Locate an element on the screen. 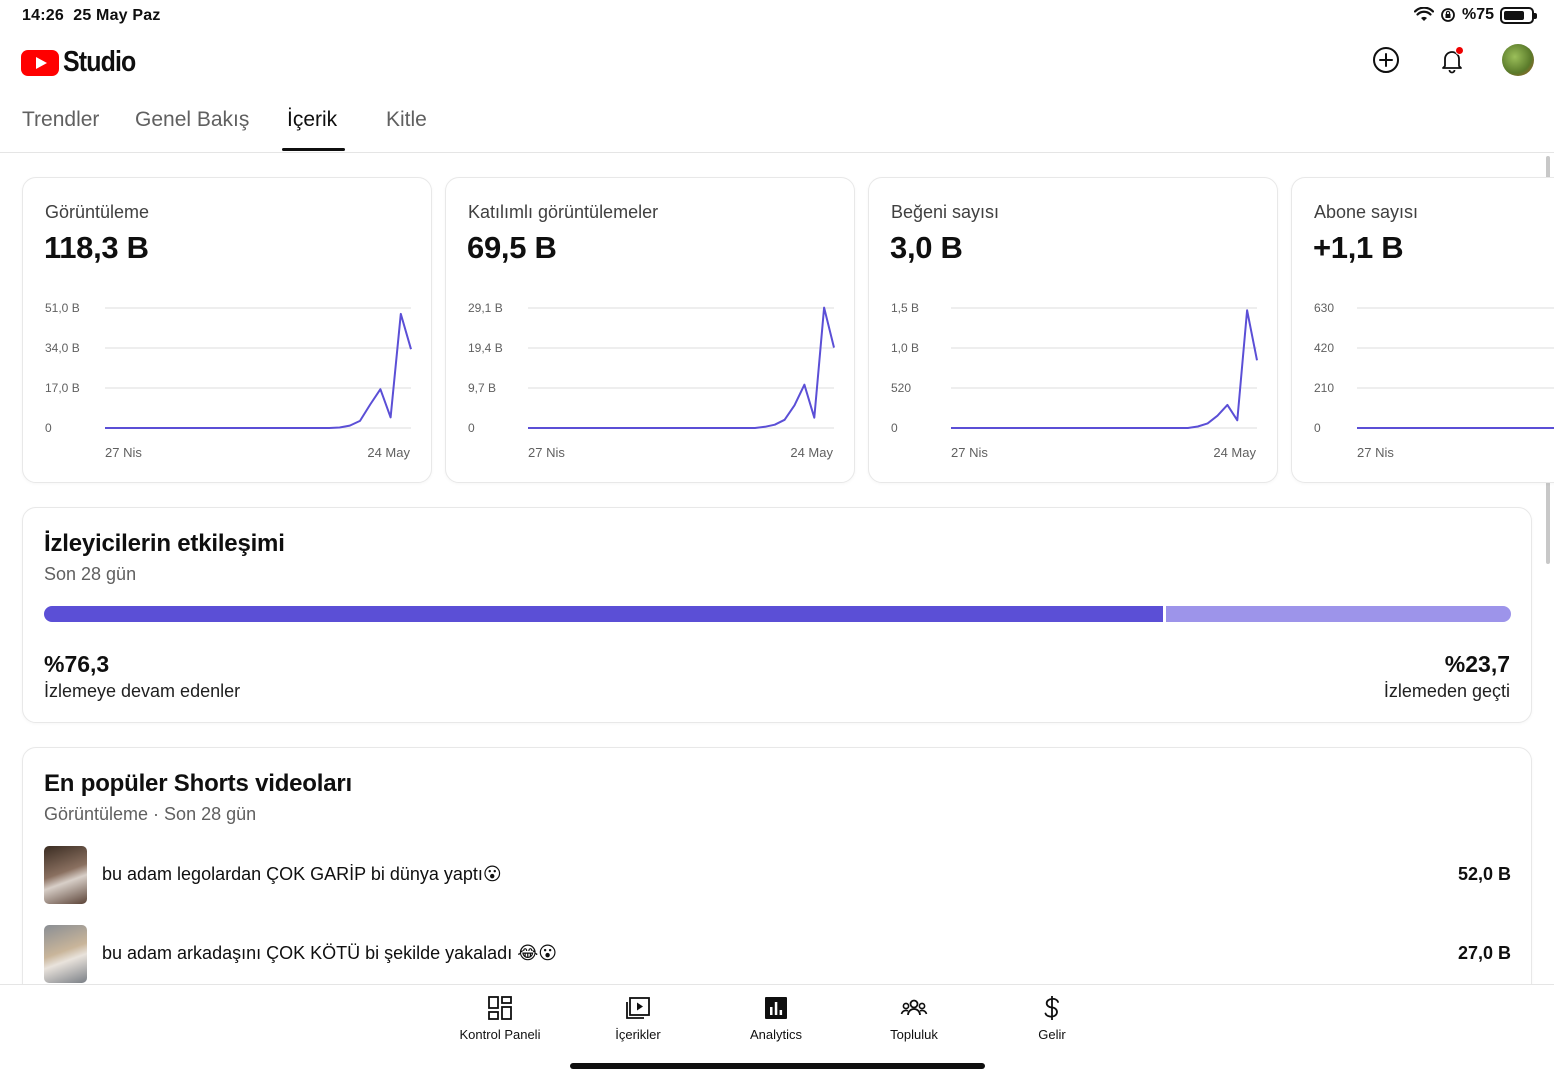 Image resolution: width=1554 pixels, height=1080 pixels. stat-value: 118,3 B is located at coordinates (96, 247).